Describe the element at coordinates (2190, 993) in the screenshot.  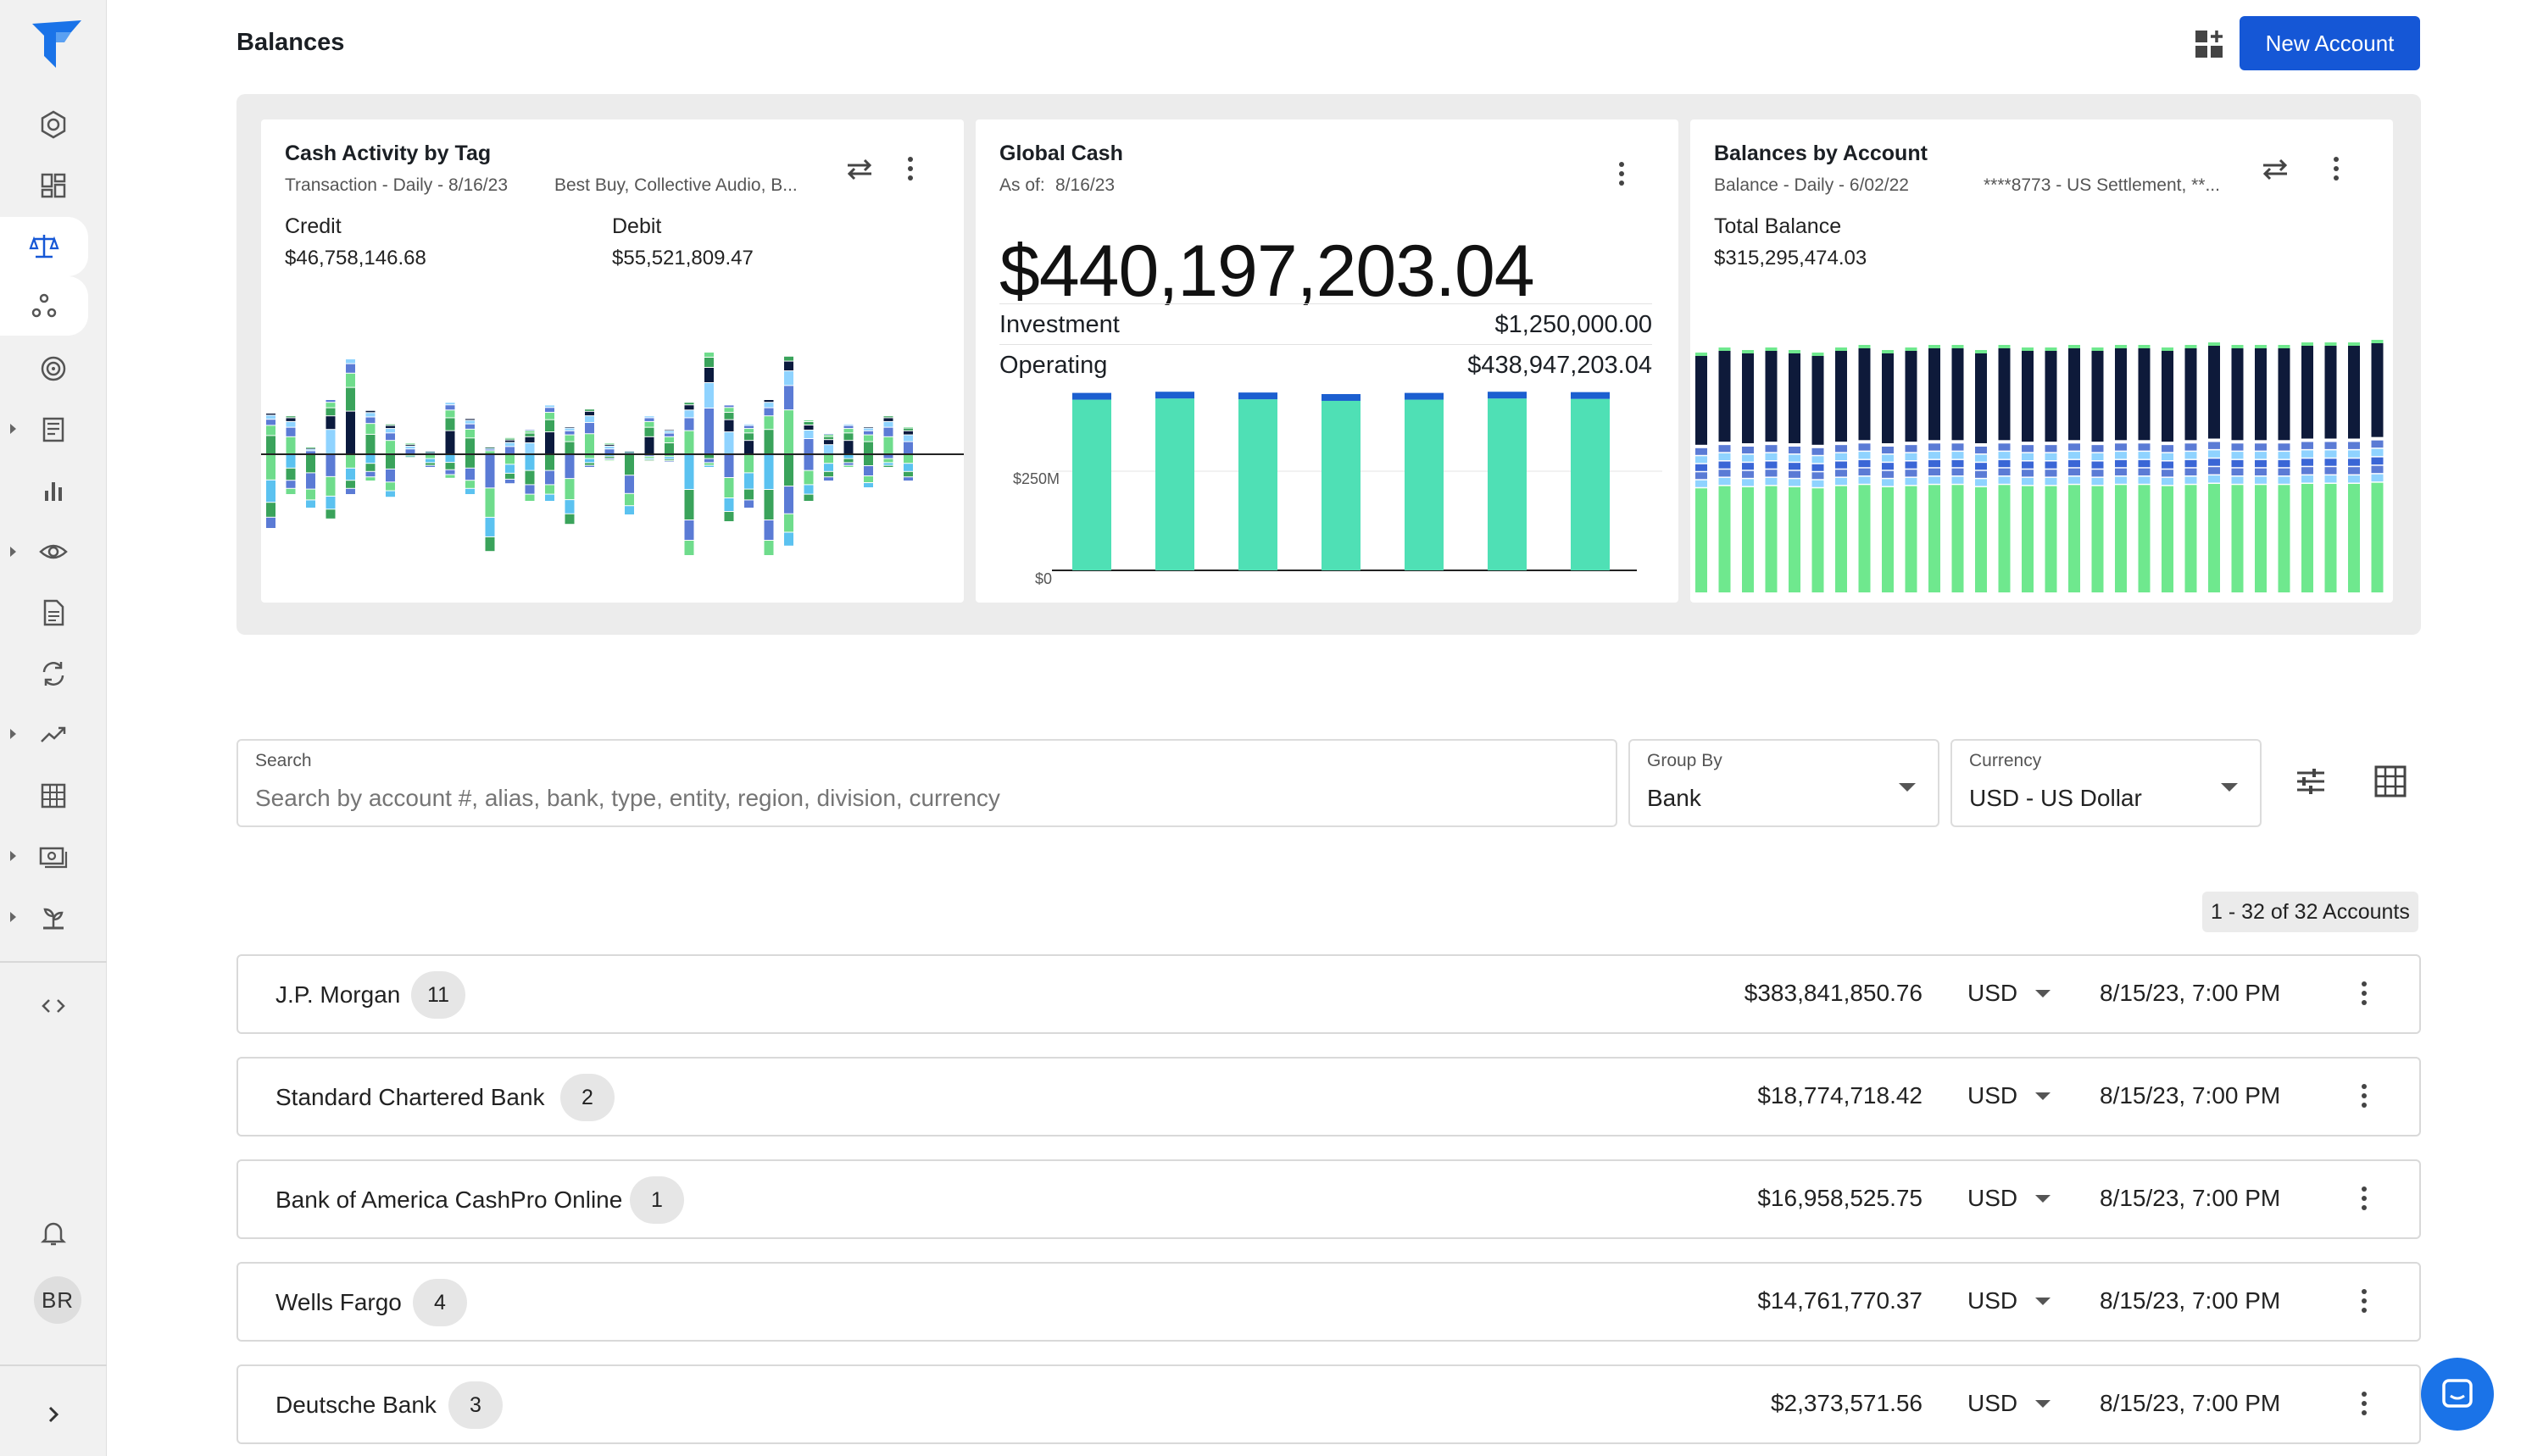
I see `last-updated: 8/15/23, 7:00 PM` at that location.